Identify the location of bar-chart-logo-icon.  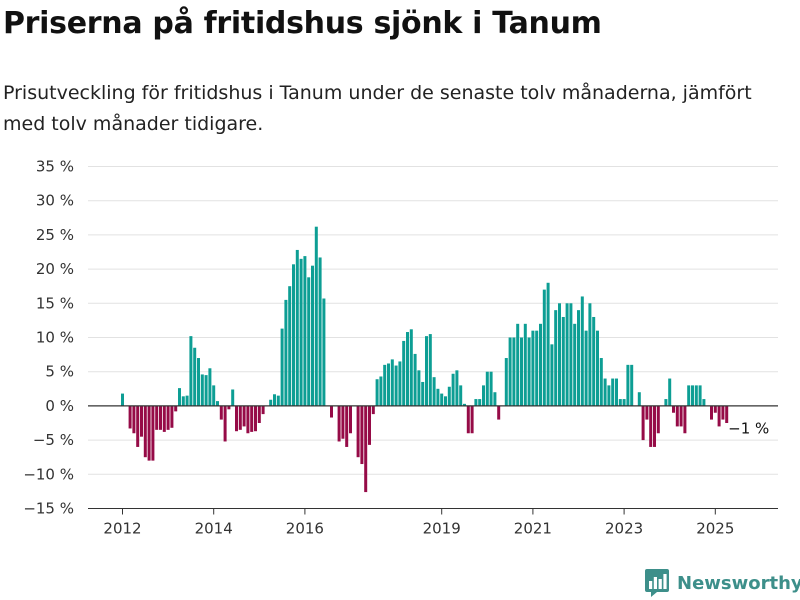
(657, 583).